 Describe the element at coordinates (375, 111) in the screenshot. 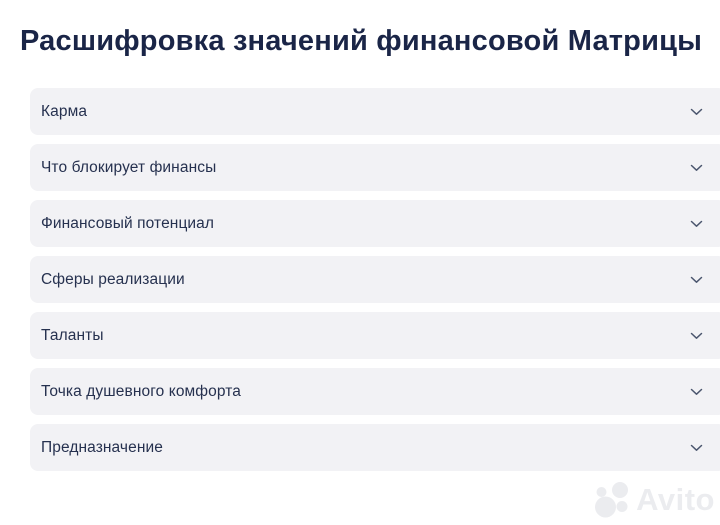

I see `accordion-item-karma: Карма` at that location.